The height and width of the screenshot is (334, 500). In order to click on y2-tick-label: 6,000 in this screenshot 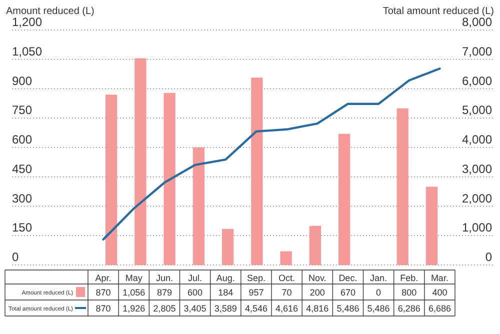, I will do `click(477, 81)`.